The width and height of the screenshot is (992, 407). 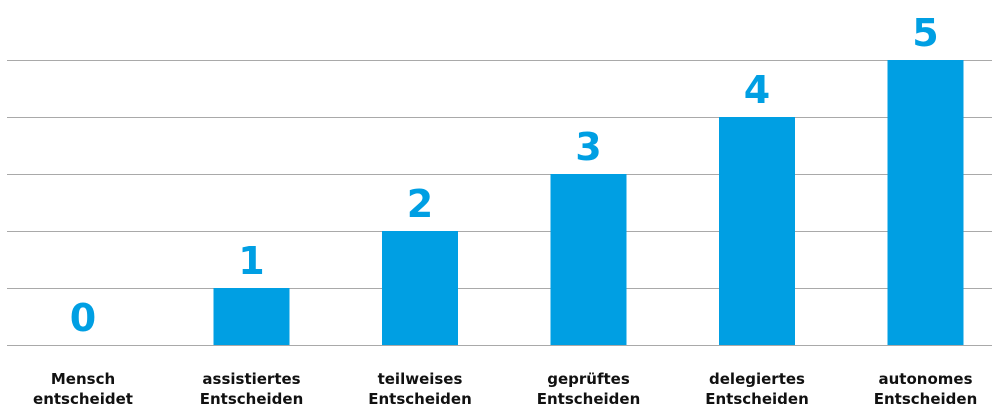 I want to click on category-label-4: delegiertes Entscheiden, so click(x=757, y=388).